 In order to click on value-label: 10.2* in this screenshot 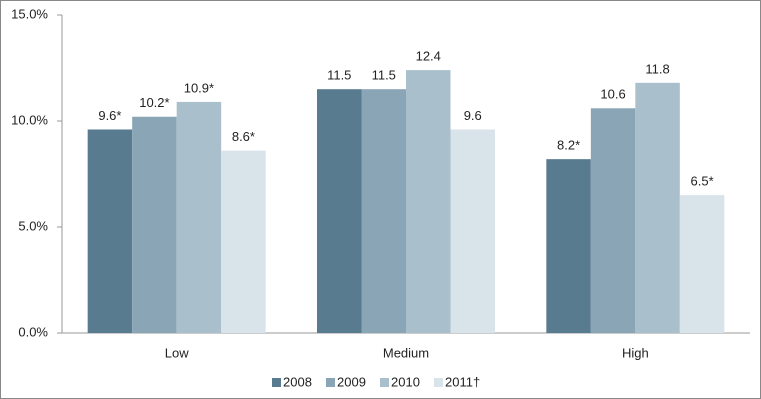, I will do `click(154, 102)`.